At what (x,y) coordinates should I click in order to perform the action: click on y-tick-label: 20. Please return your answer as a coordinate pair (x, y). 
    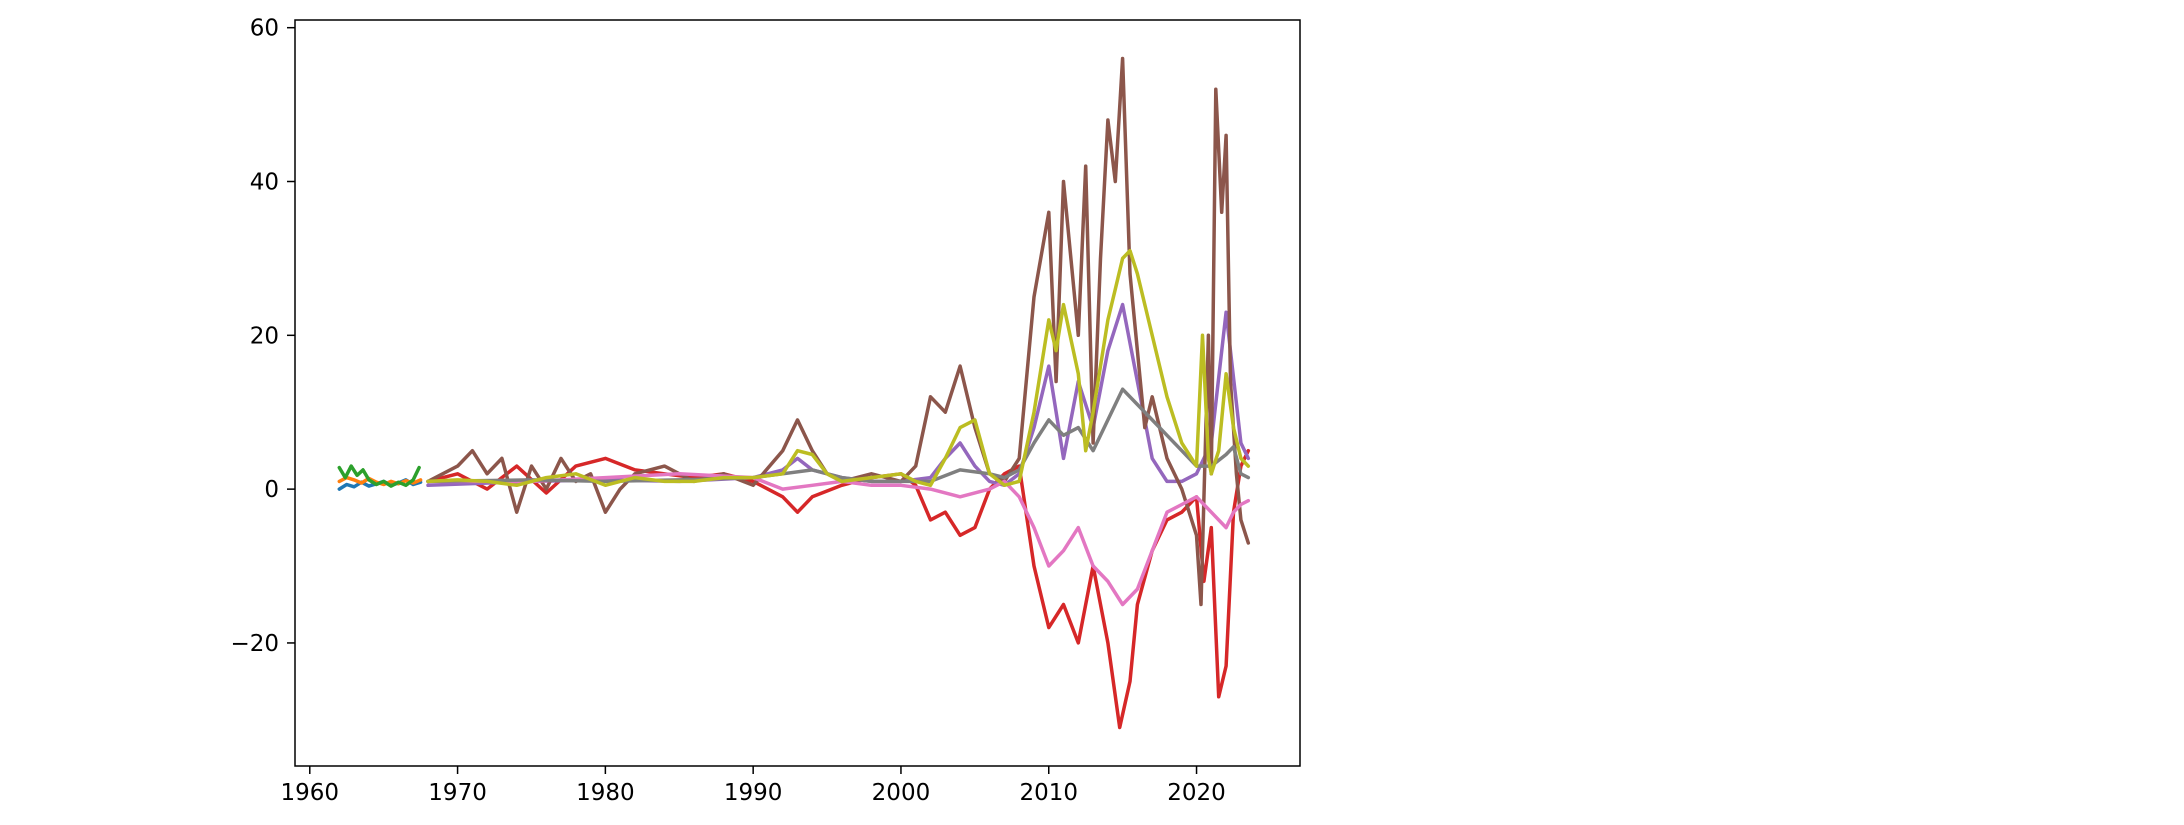
    Looking at the image, I should click on (264, 336).